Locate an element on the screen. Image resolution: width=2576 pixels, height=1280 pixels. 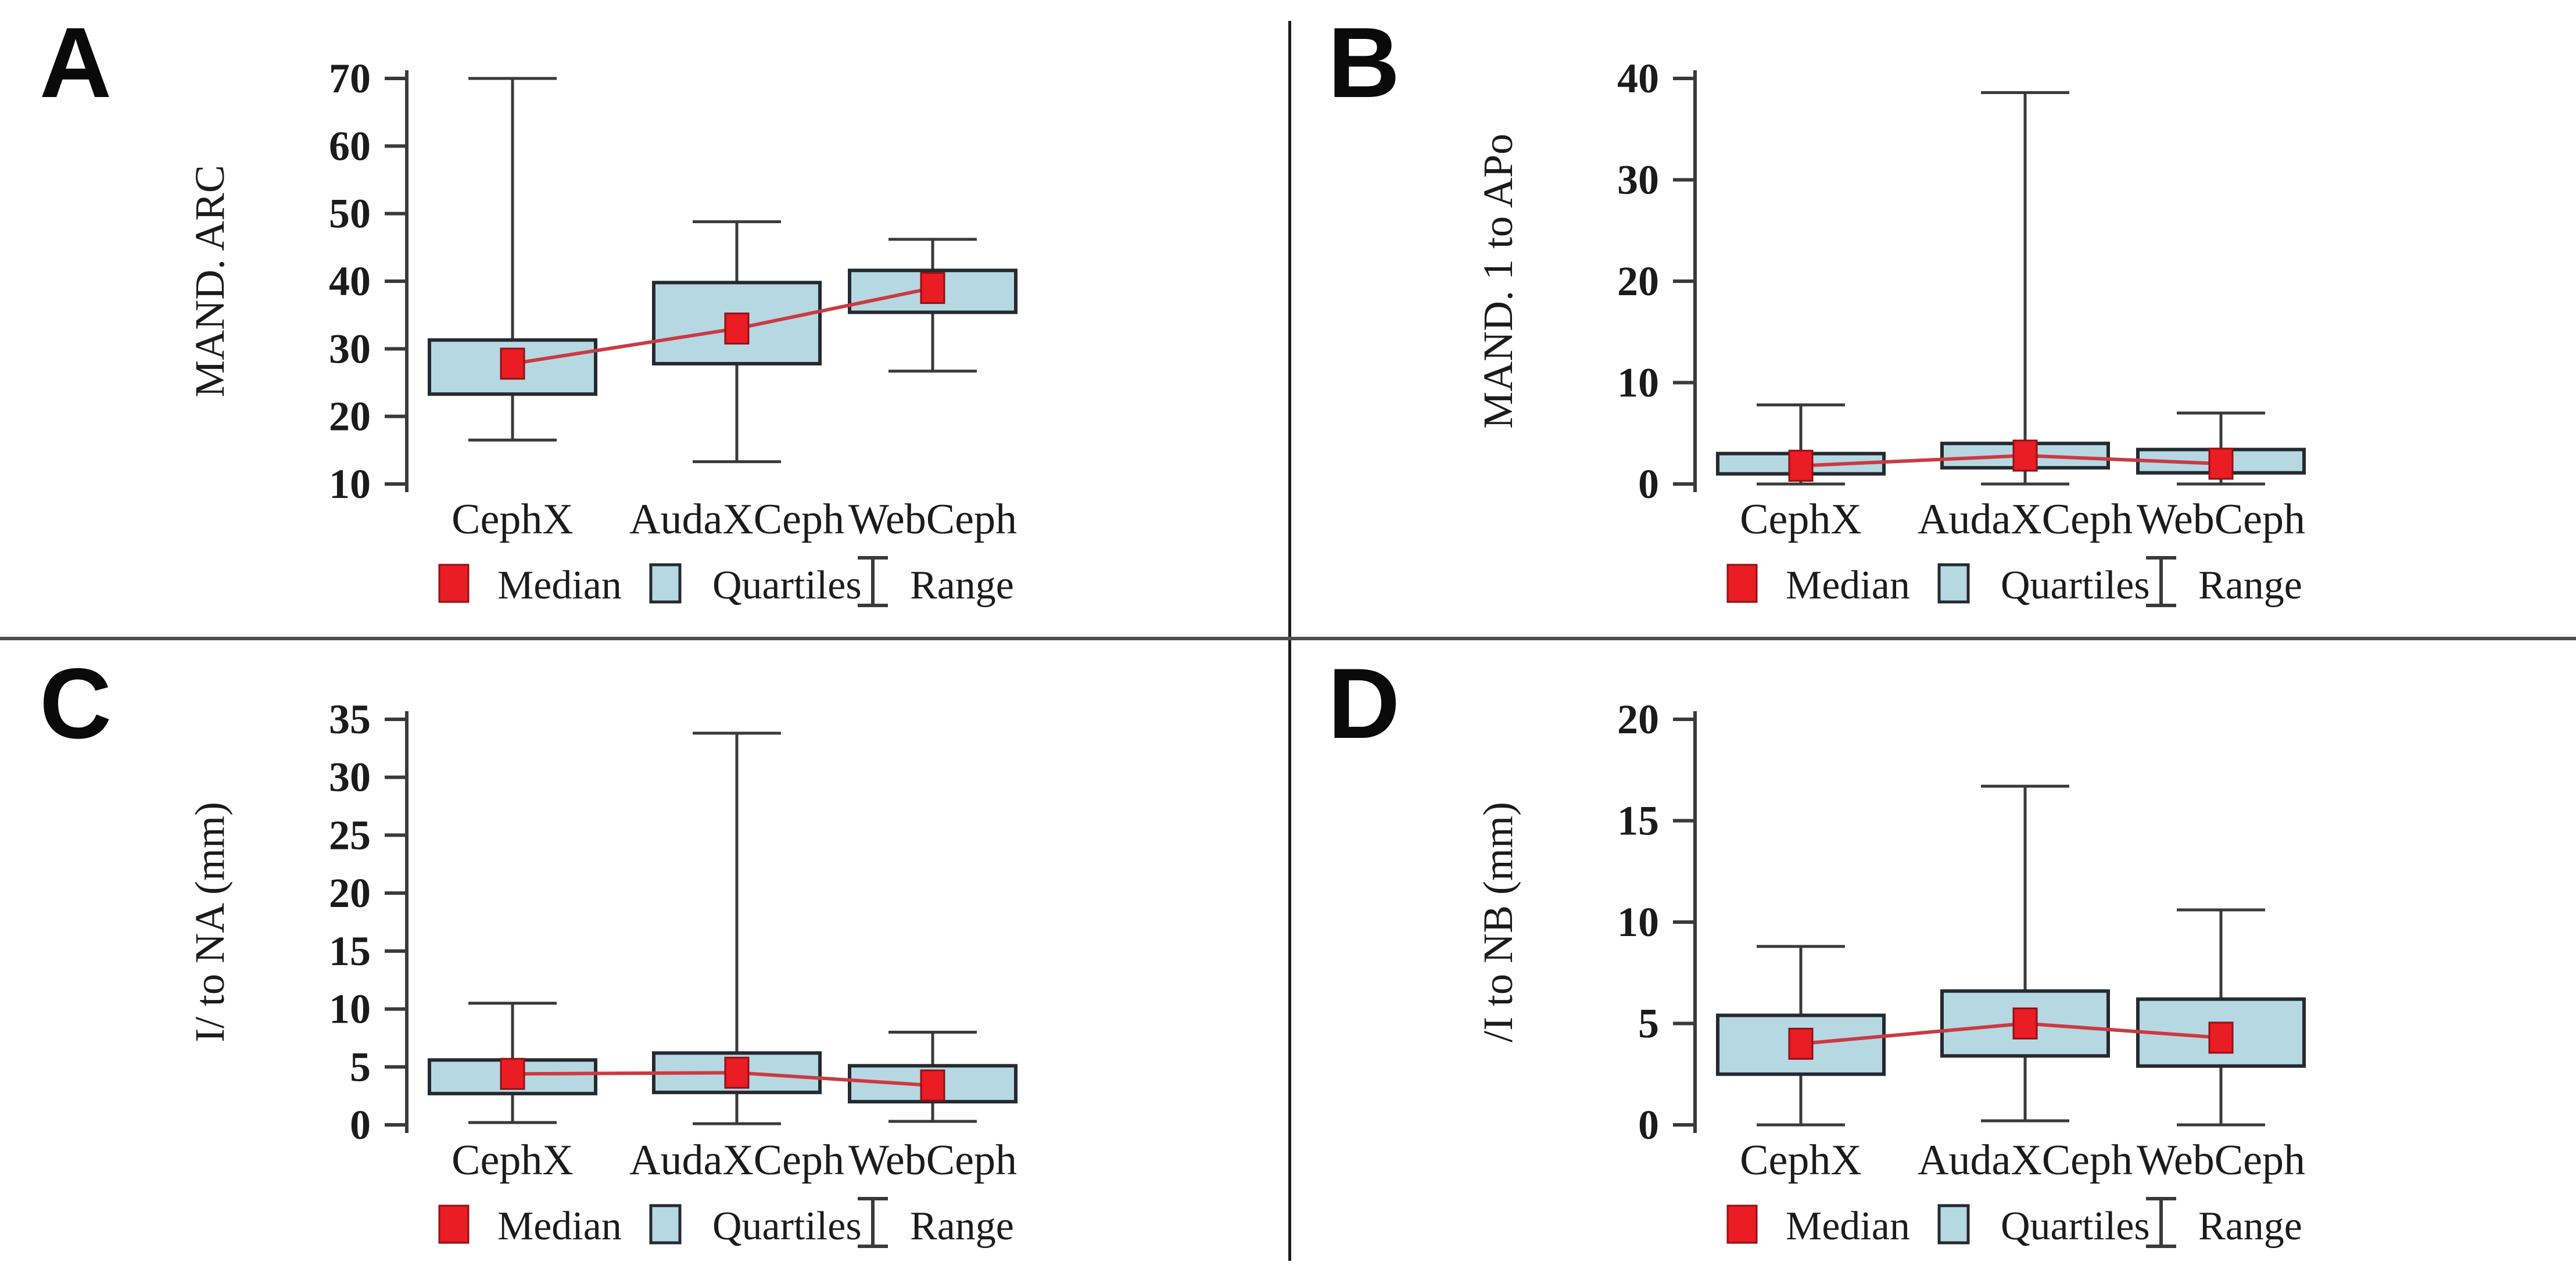
panel-letter-c: C is located at coordinates (76, 704).